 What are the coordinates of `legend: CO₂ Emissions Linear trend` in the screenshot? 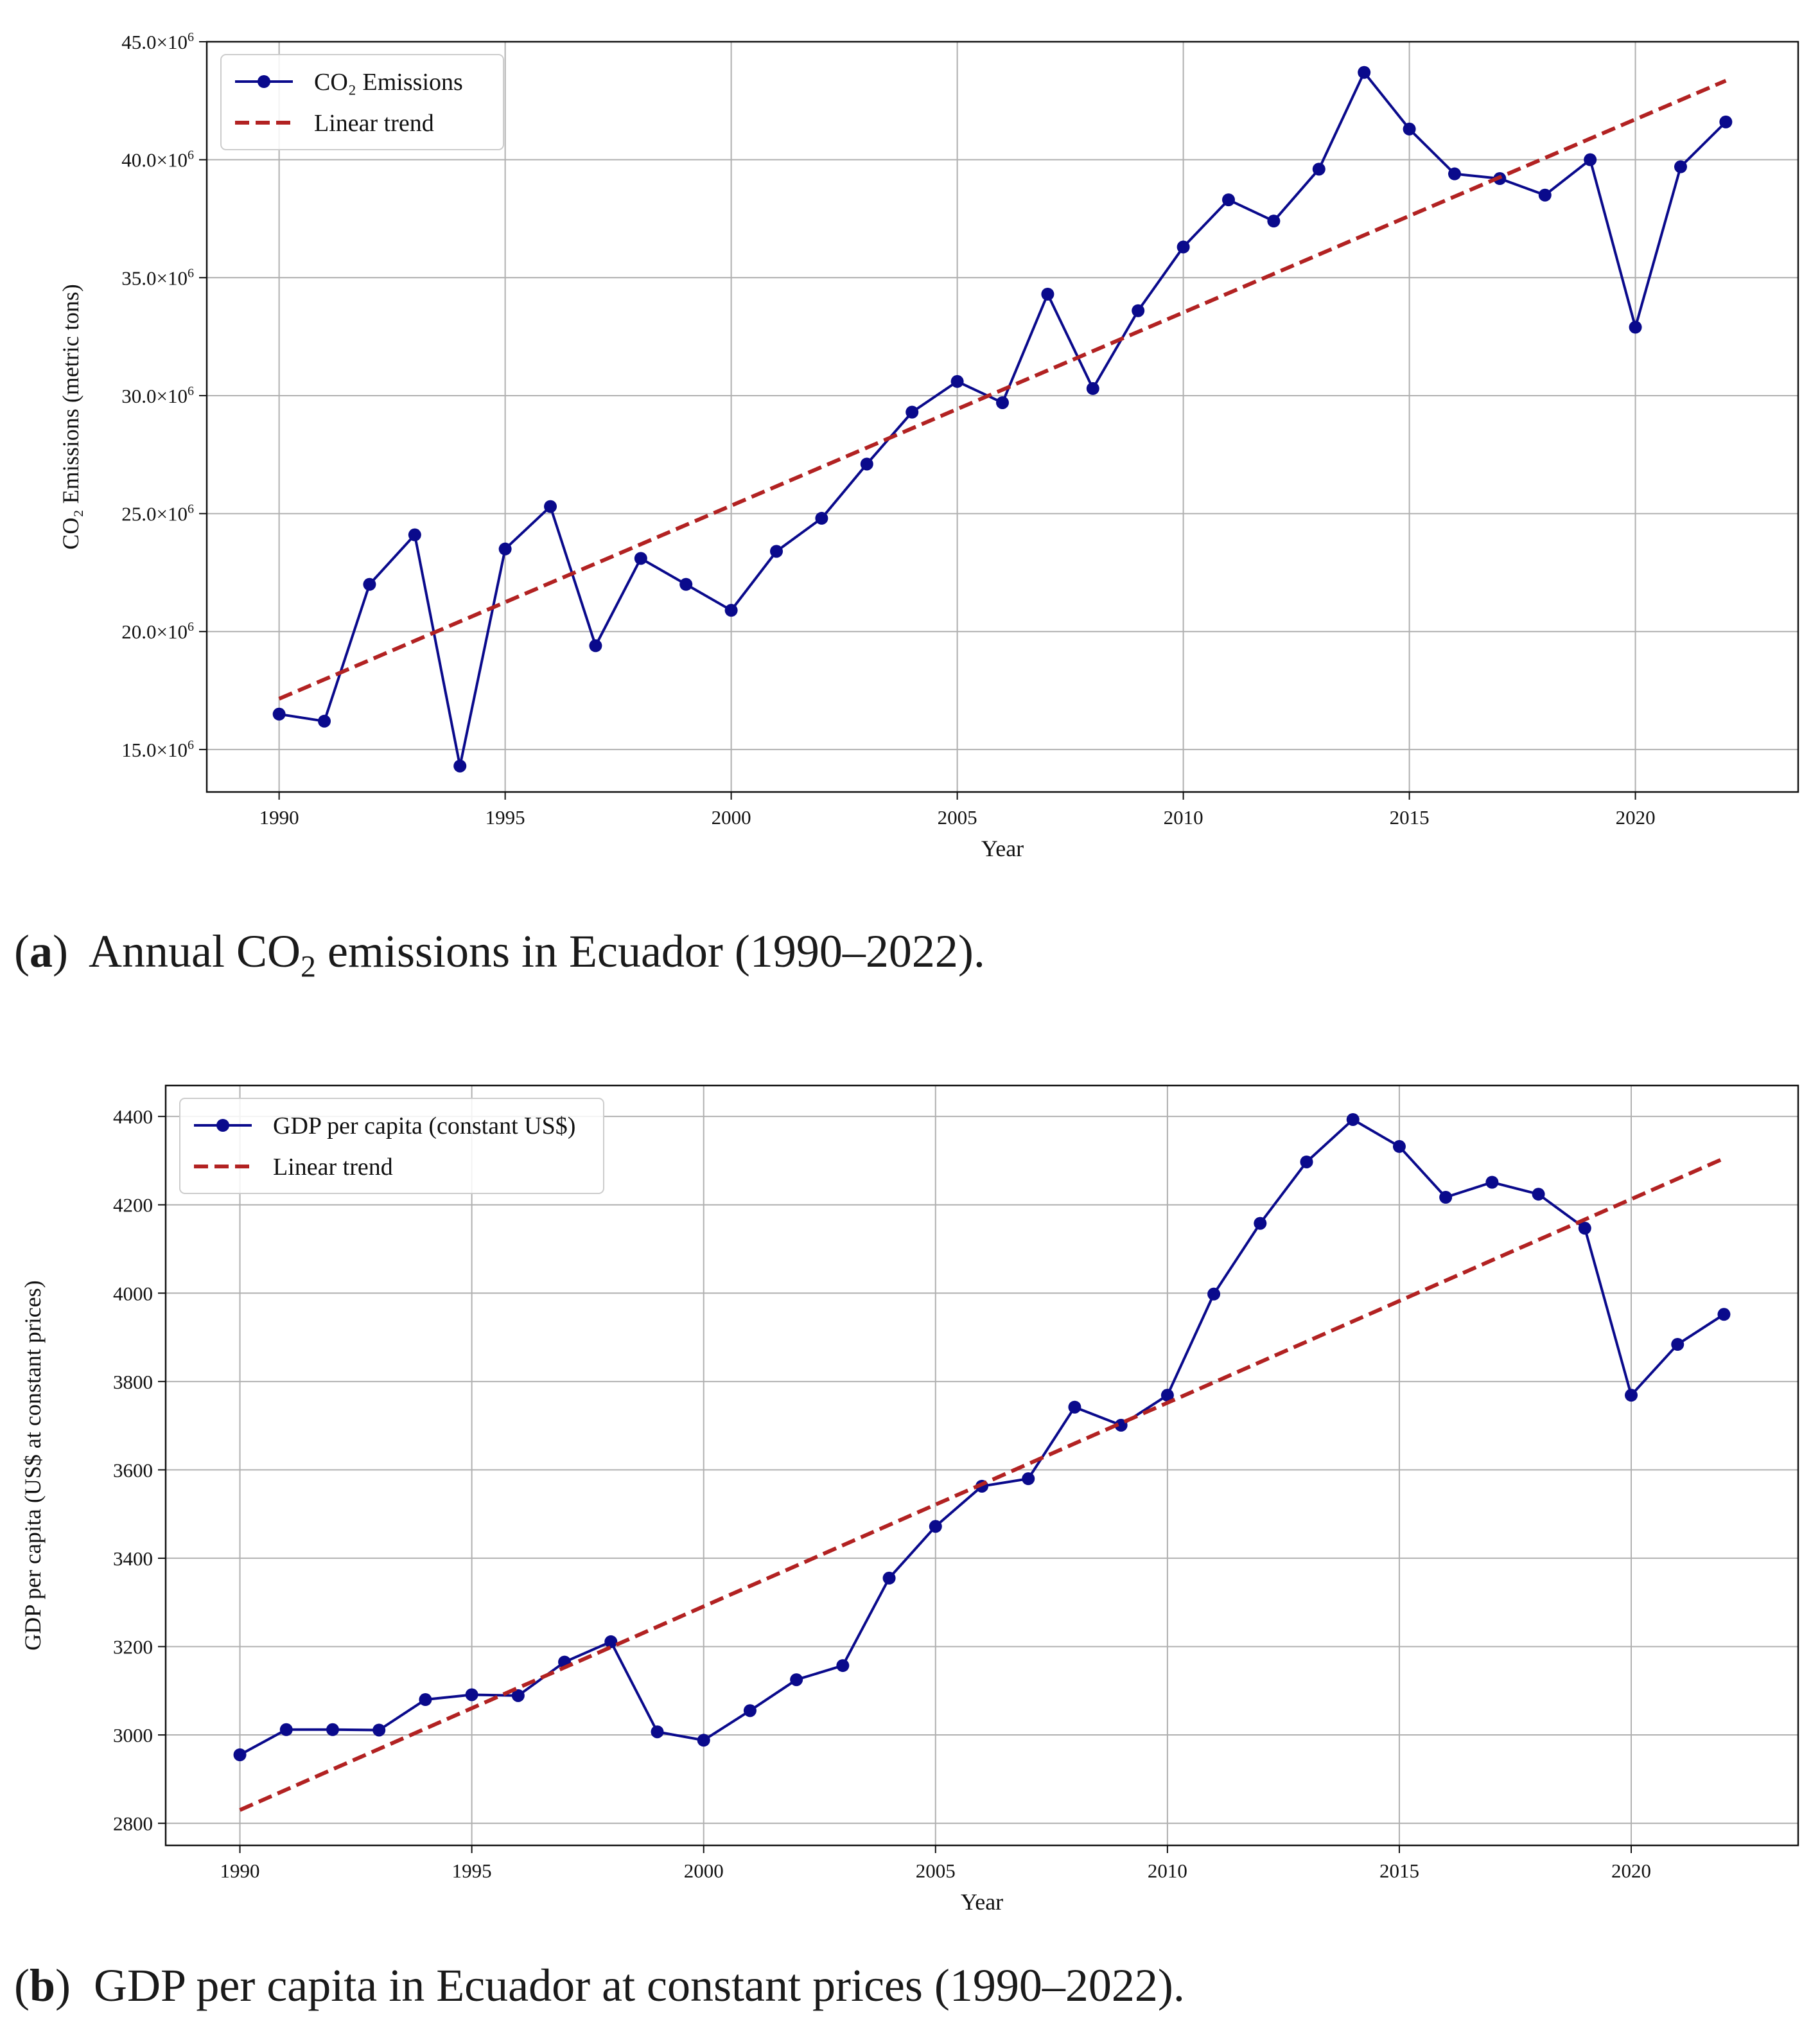 It's located at (362, 102).